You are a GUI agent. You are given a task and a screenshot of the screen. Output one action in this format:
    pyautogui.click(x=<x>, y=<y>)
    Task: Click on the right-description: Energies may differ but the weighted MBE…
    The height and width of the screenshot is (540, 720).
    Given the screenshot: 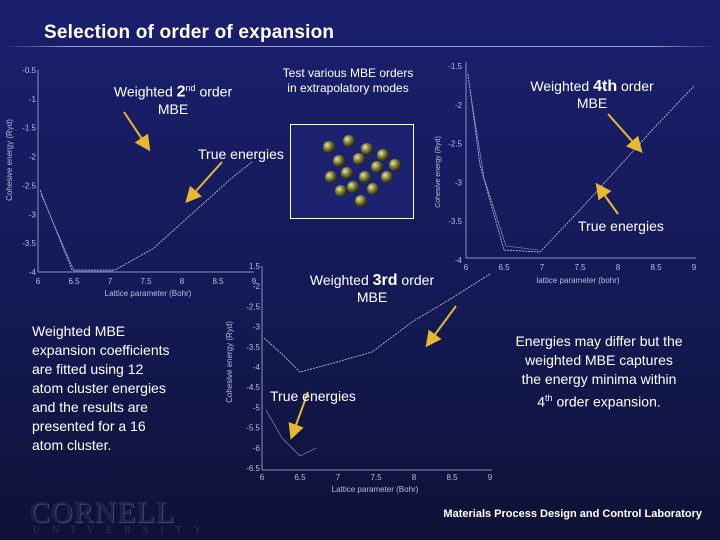 What is the action you would take?
    pyautogui.click(x=599, y=371)
    